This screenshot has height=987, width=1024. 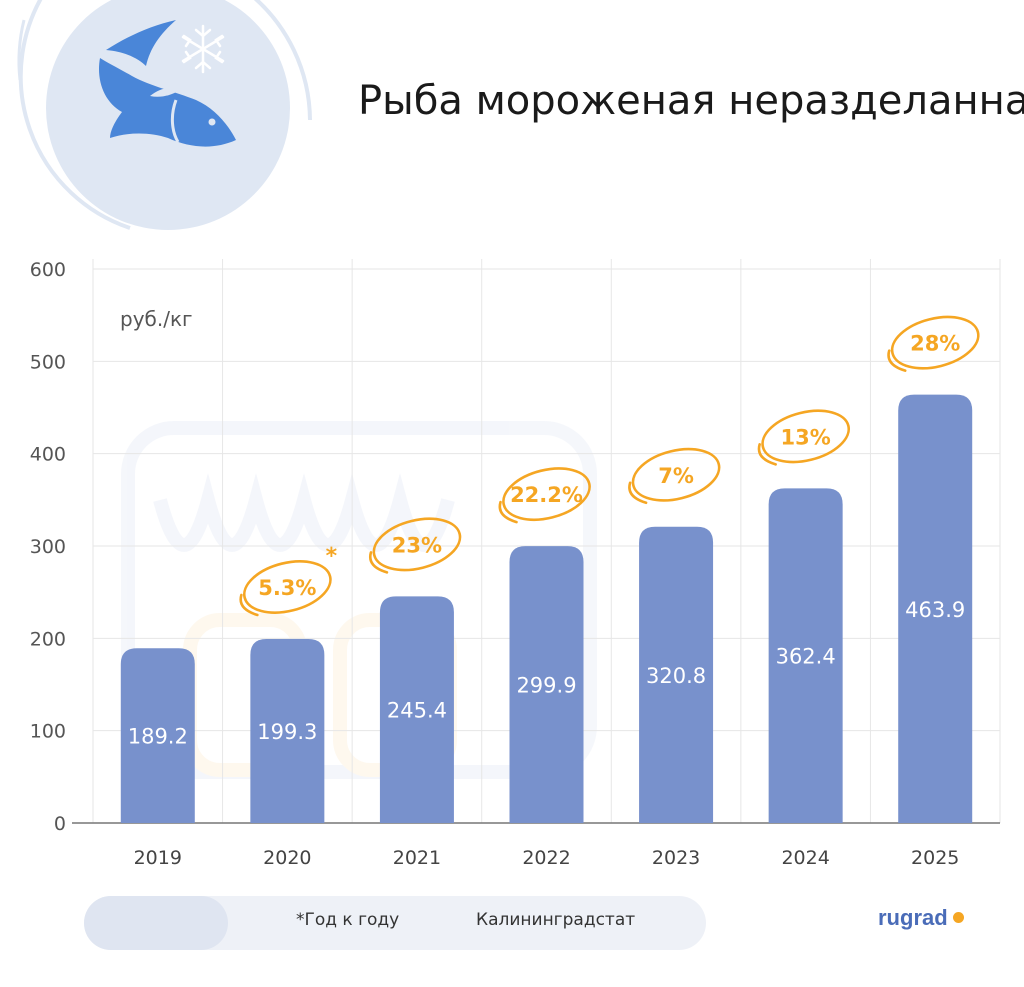 I want to click on bar-value-label: 362.4, so click(x=806, y=657).